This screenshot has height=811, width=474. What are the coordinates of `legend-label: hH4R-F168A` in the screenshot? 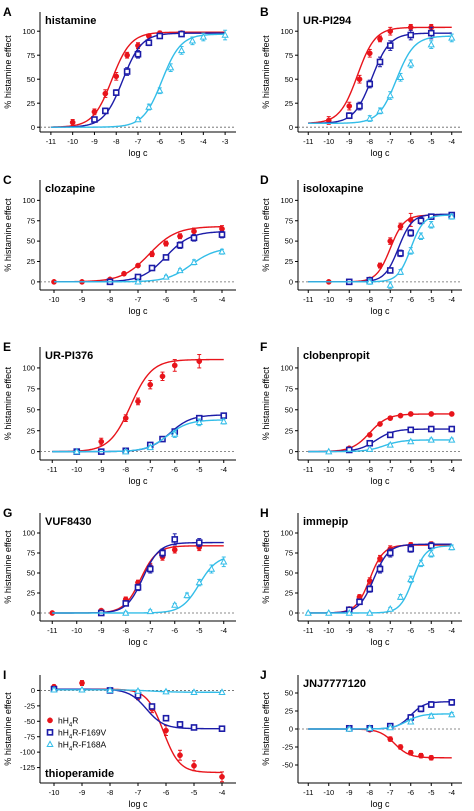 It's located at (82, 745).